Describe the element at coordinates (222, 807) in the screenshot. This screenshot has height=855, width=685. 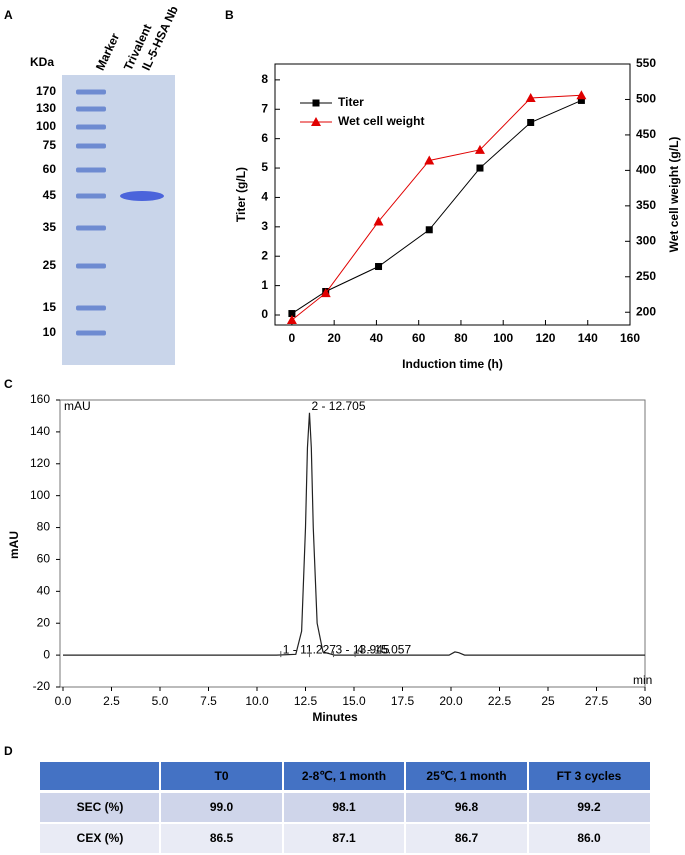
I see `table-cell: 99.0` at that location.